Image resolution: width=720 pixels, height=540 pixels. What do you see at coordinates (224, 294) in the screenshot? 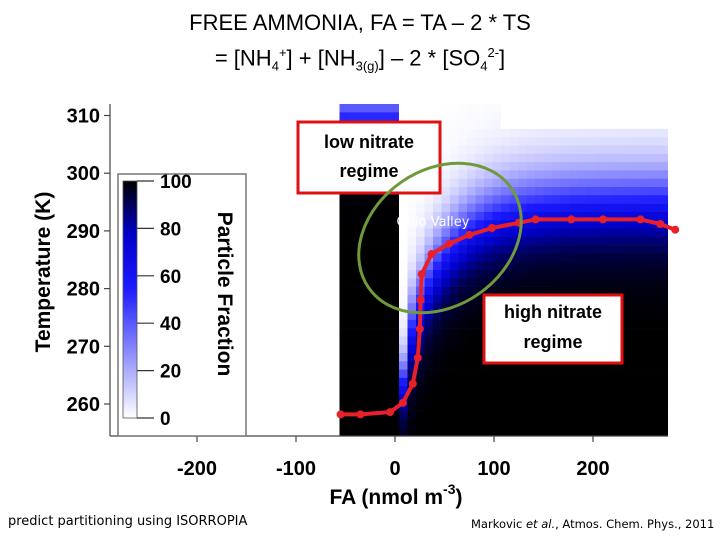
I see `colorbar-title: Particle Fraction` at bounding box center [224, 294].